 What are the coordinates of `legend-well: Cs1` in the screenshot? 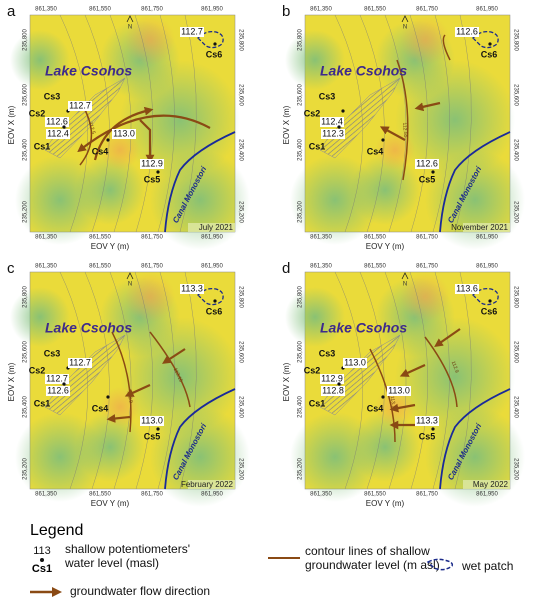 It's located at (42, 569).